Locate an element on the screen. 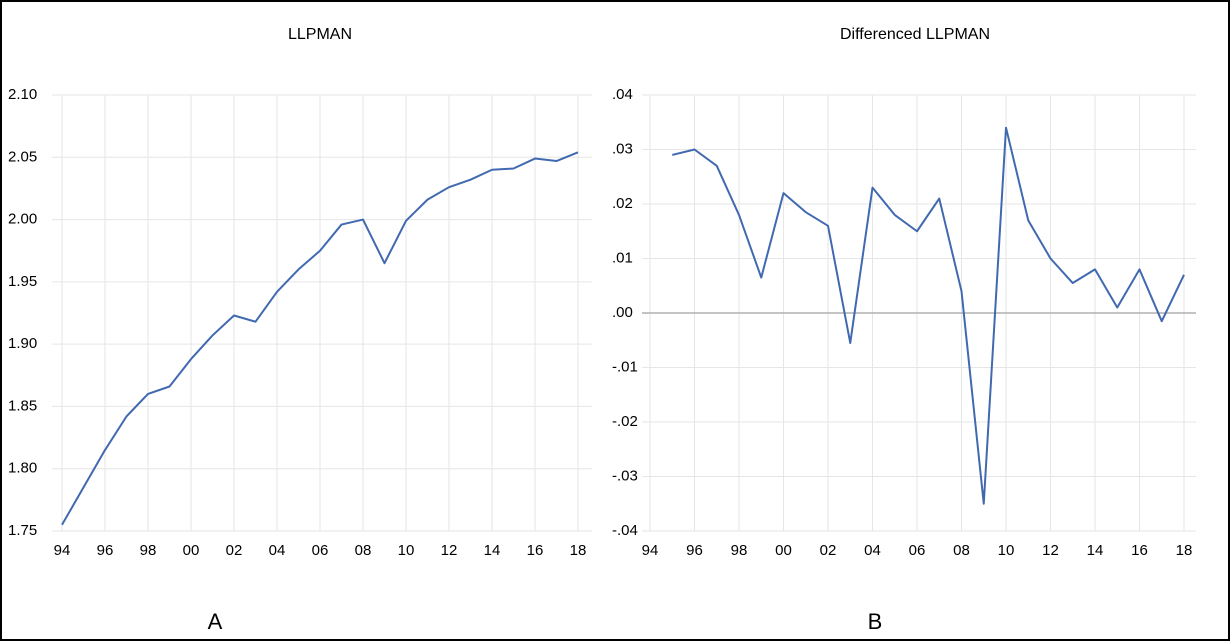  y-tick-label: 2.10 is located at coordinates (22, 94).